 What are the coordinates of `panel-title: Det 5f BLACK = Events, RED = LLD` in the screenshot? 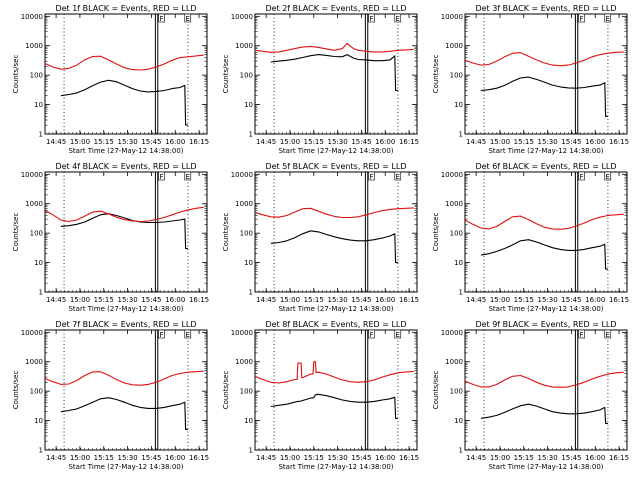 It's located at (335, 166).